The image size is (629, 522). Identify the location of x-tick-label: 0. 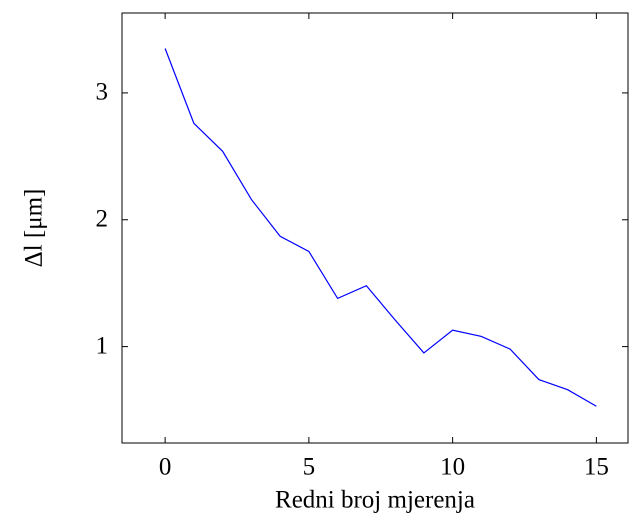
(165, 467).